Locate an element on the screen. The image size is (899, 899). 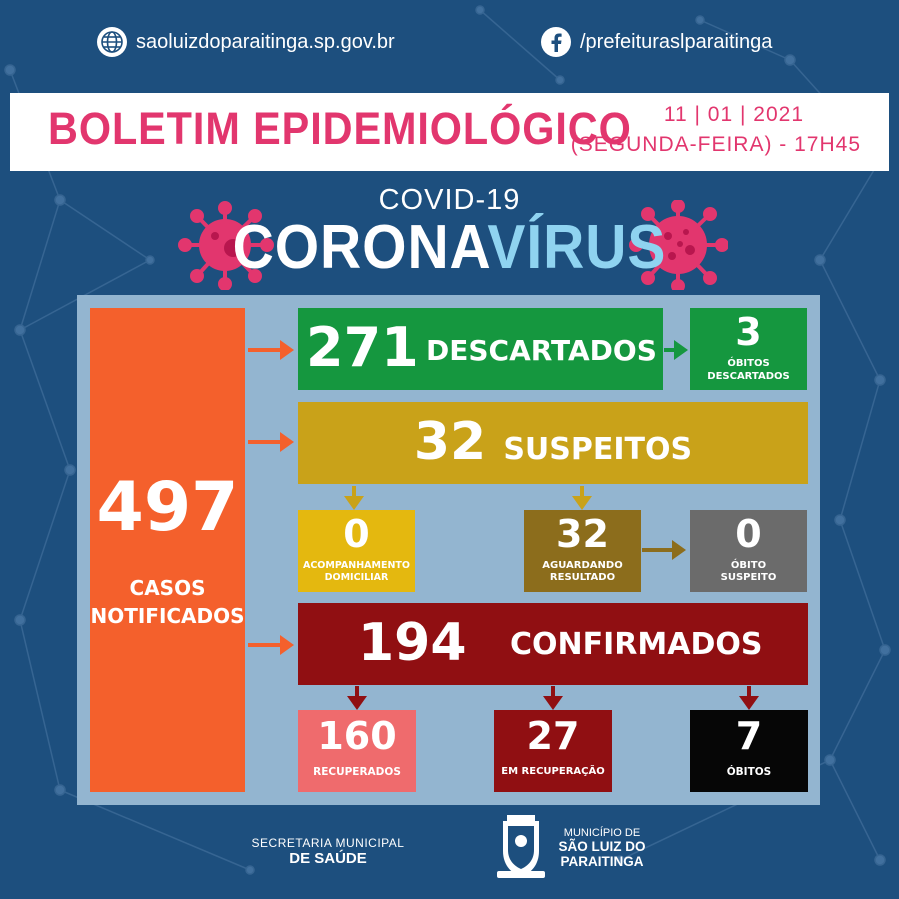
suspect-death-label-1: ÓBITO is located at coordinates (748, 565).